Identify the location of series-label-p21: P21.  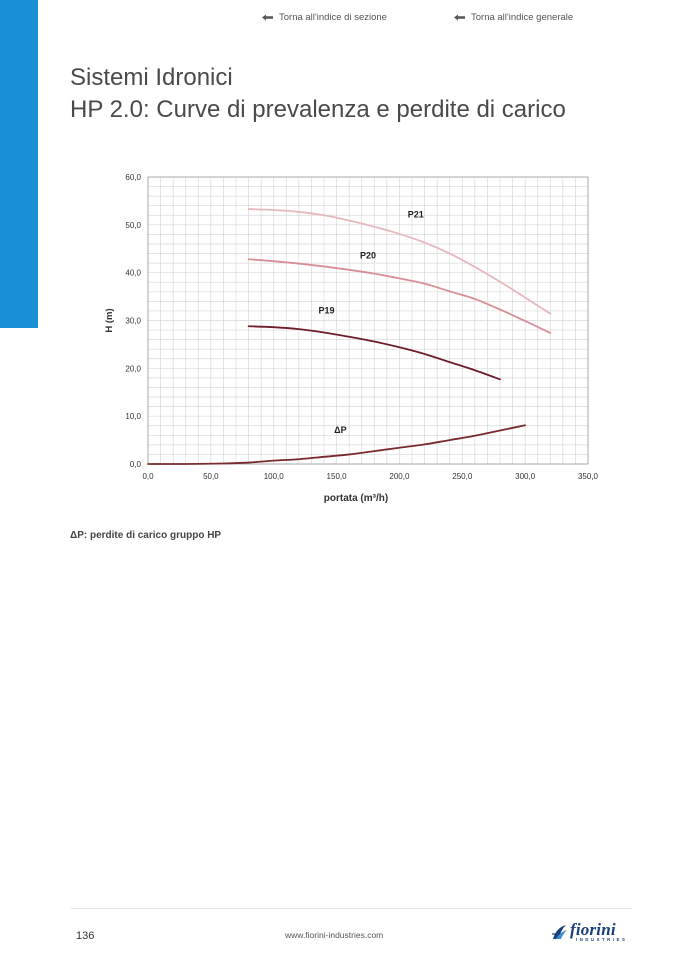
(416, 215).